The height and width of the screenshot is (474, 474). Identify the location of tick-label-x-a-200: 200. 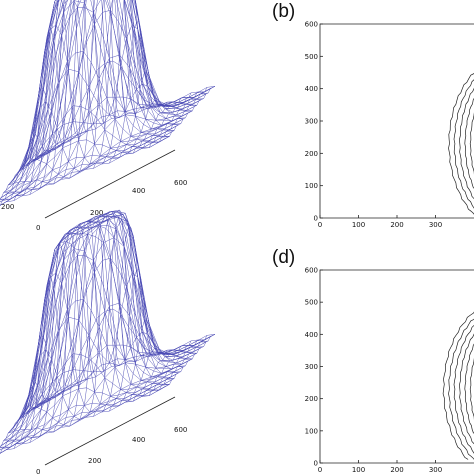
(96, 213).